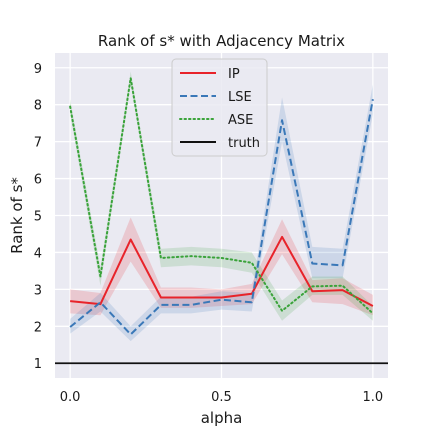  Describe the element at coordinates (38, 217) in the screenshot. I see `y-tick-label: 5` at that location.